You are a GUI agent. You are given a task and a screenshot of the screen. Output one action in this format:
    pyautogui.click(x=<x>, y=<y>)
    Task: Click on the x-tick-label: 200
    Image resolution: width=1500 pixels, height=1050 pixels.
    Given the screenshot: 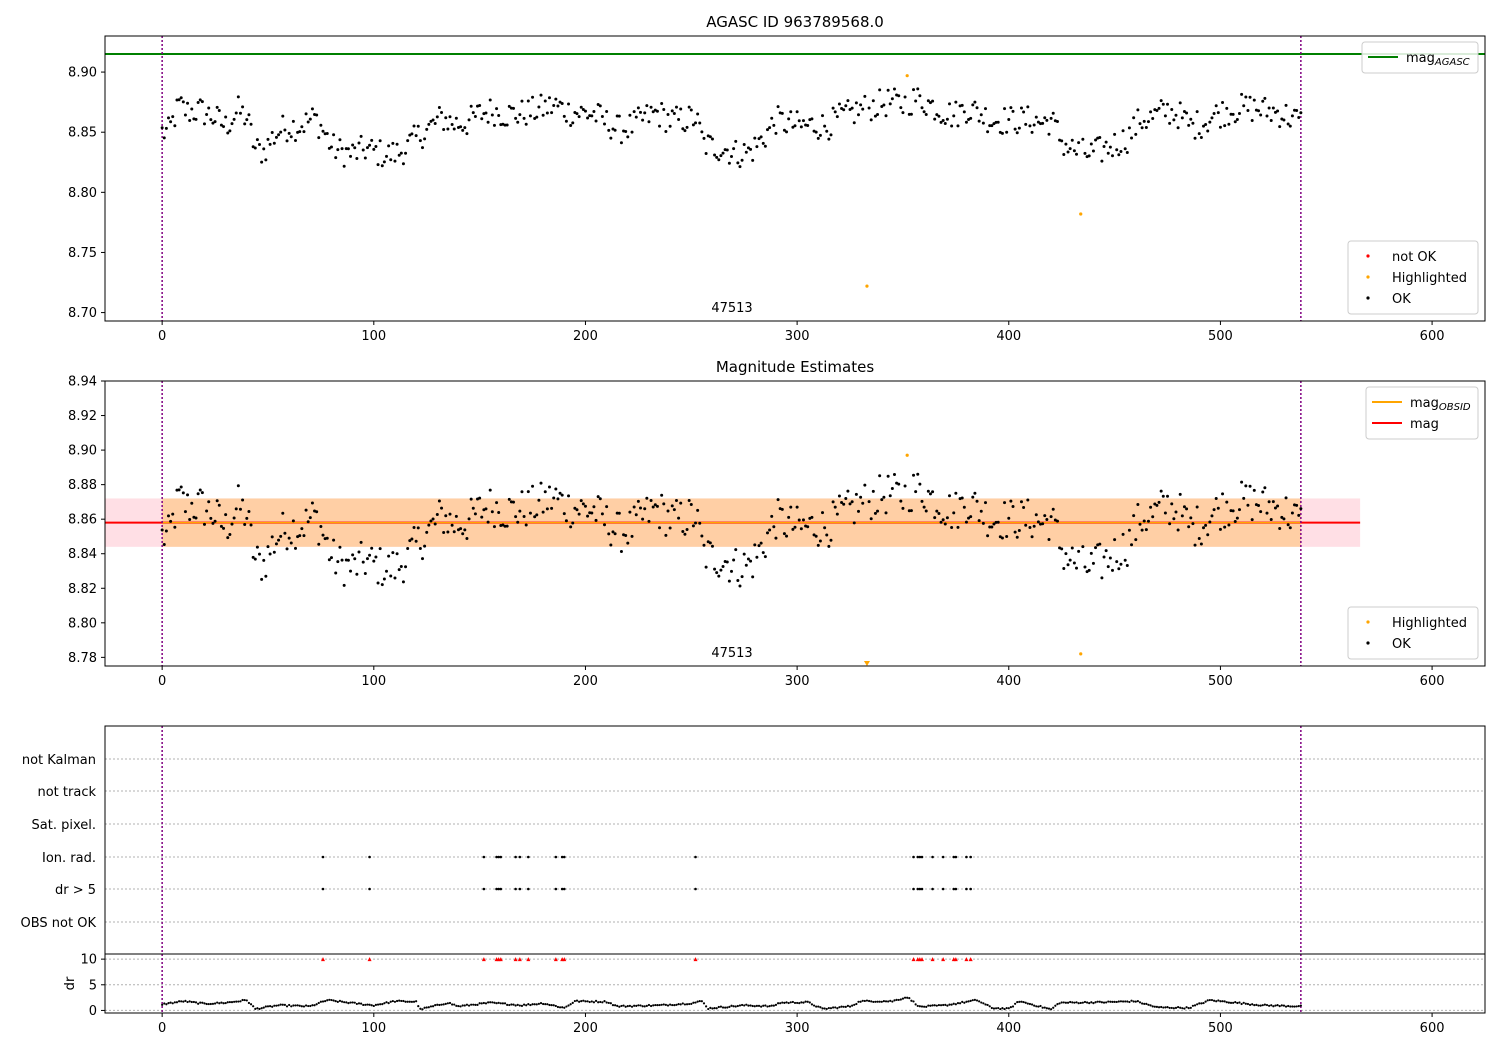 What is the action you would take?
    pyautogui.click(x=585, y=681)
    